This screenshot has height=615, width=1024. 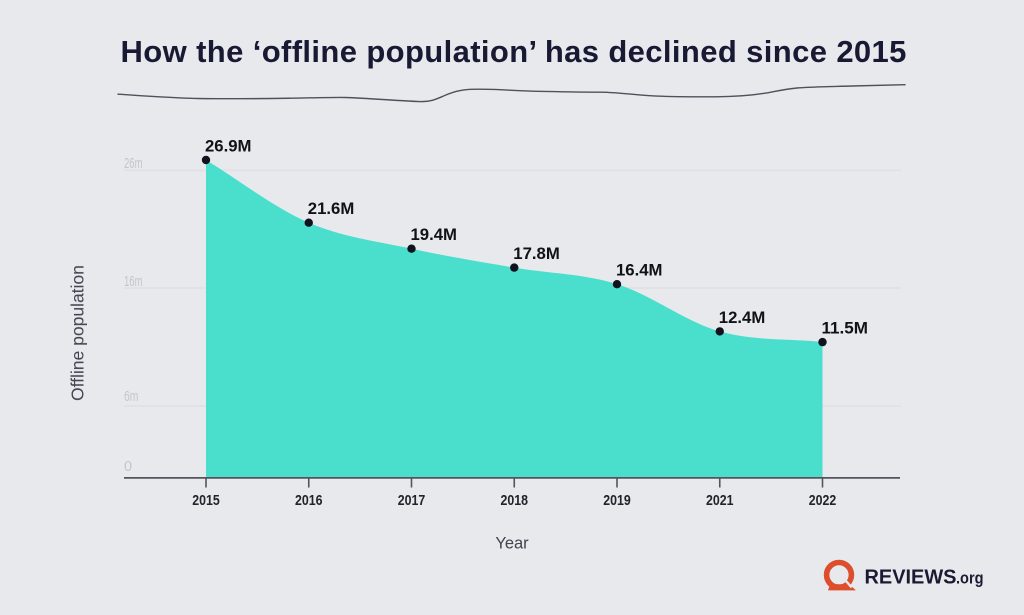 I want to click on svg-text: 2019, so click(x=617, y=500).